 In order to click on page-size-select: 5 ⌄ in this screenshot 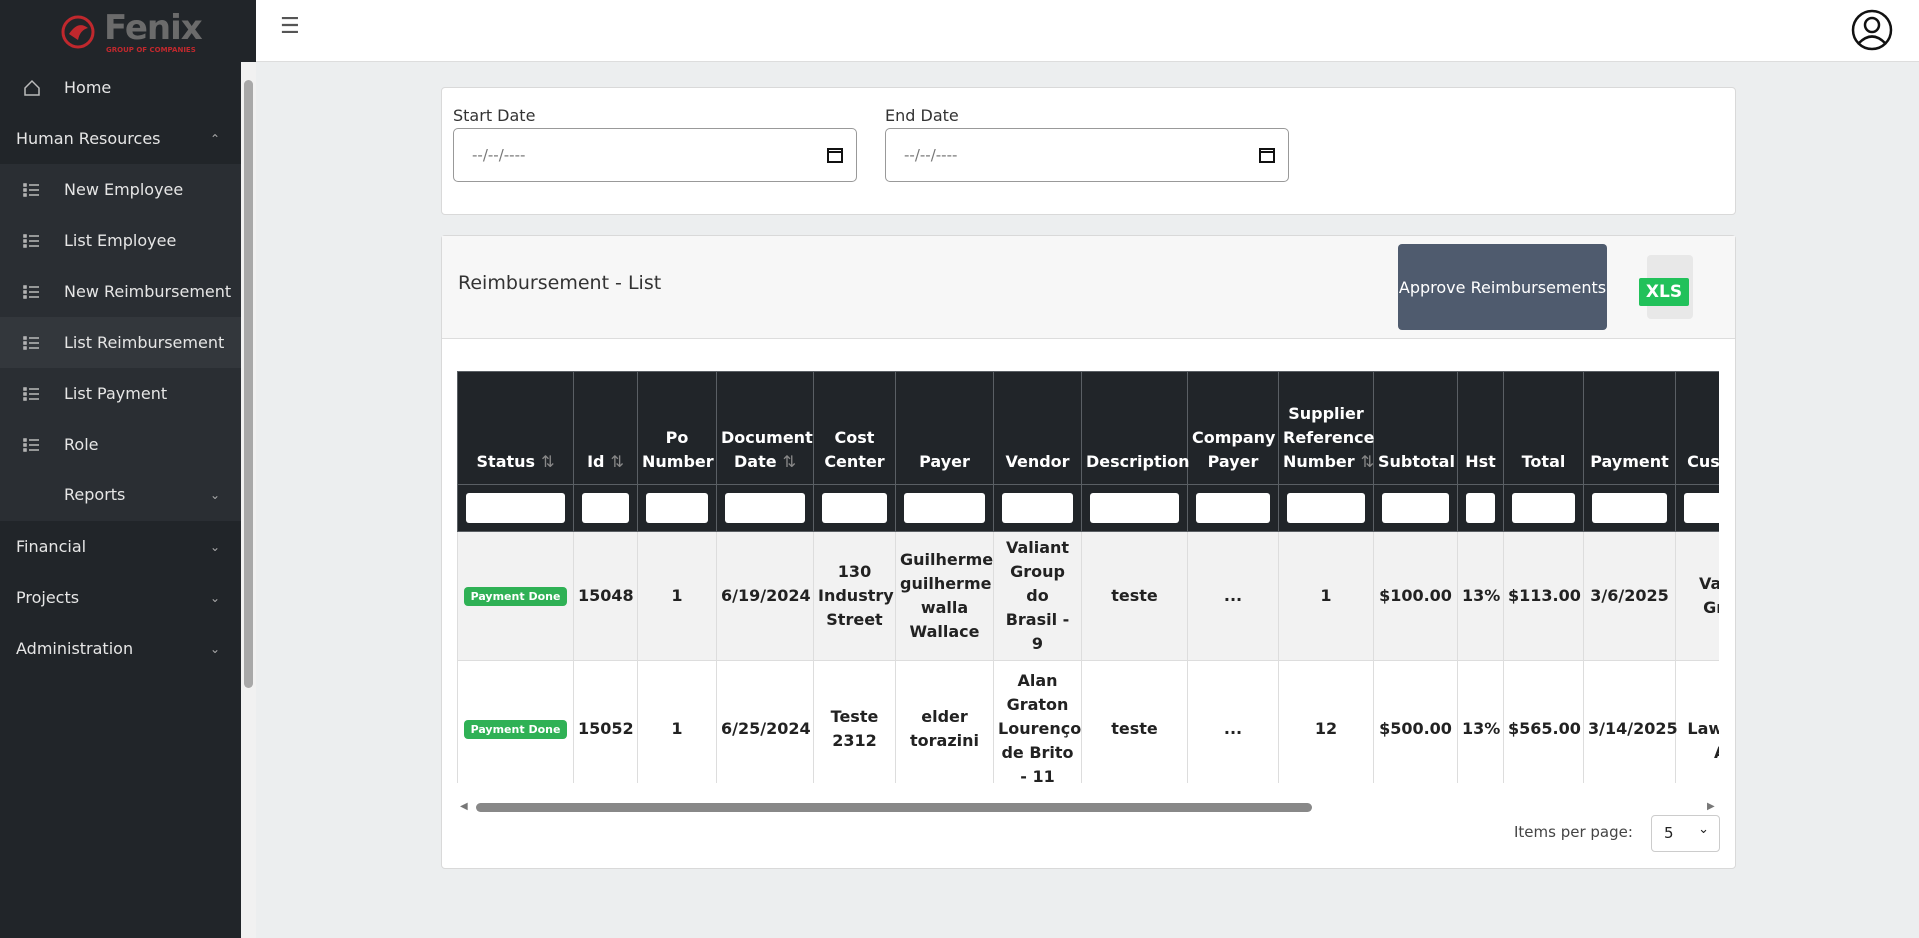, I will do `click(1685, 833)`.